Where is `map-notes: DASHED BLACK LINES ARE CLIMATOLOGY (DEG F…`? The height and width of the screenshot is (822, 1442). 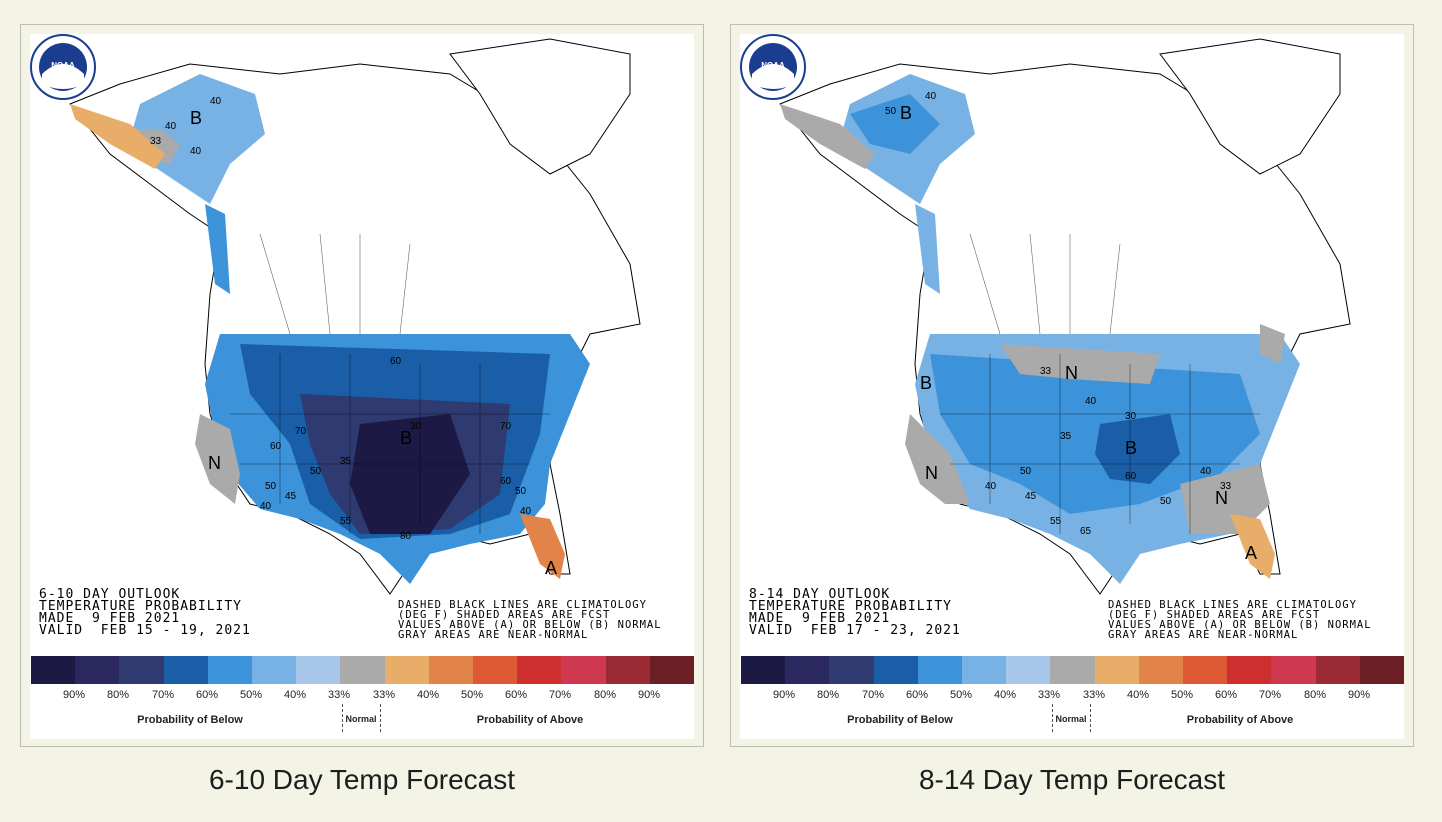
map-notes: DASHED BLACK LINES ARE CLIMATOLOGY (DEG F… is located at coordinates (1240, 620).